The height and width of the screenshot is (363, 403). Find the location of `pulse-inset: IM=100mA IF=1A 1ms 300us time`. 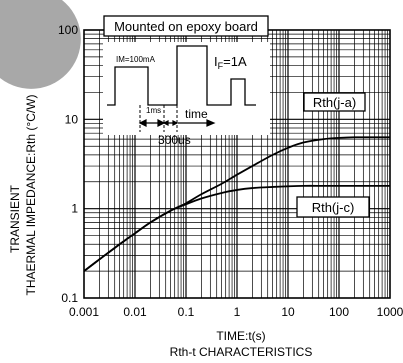

pulse-inset: IM=100mA IF=1A 1ms 300us time is located at coordinates (186, 94).